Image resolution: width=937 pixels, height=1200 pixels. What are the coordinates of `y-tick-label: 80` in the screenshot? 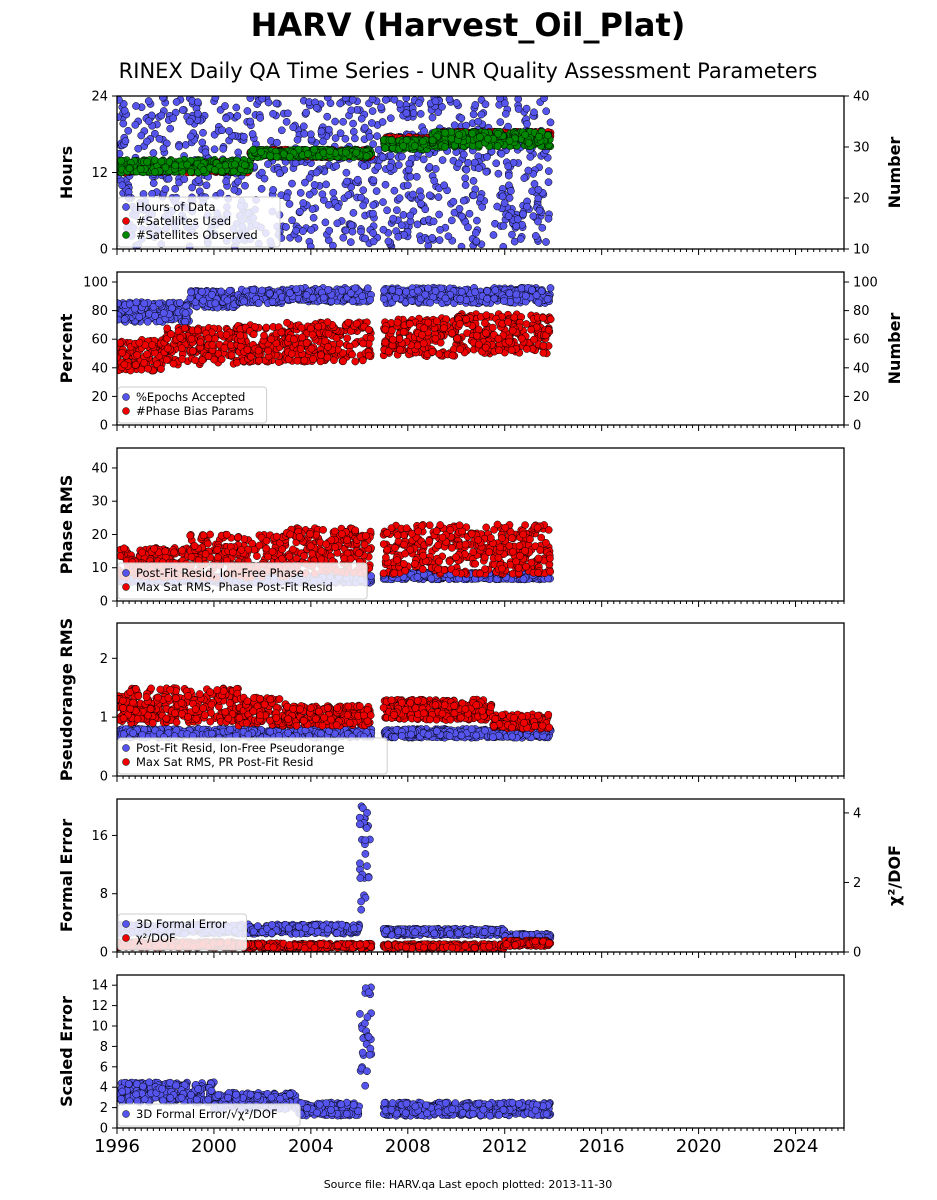 It's located at (99, 311).